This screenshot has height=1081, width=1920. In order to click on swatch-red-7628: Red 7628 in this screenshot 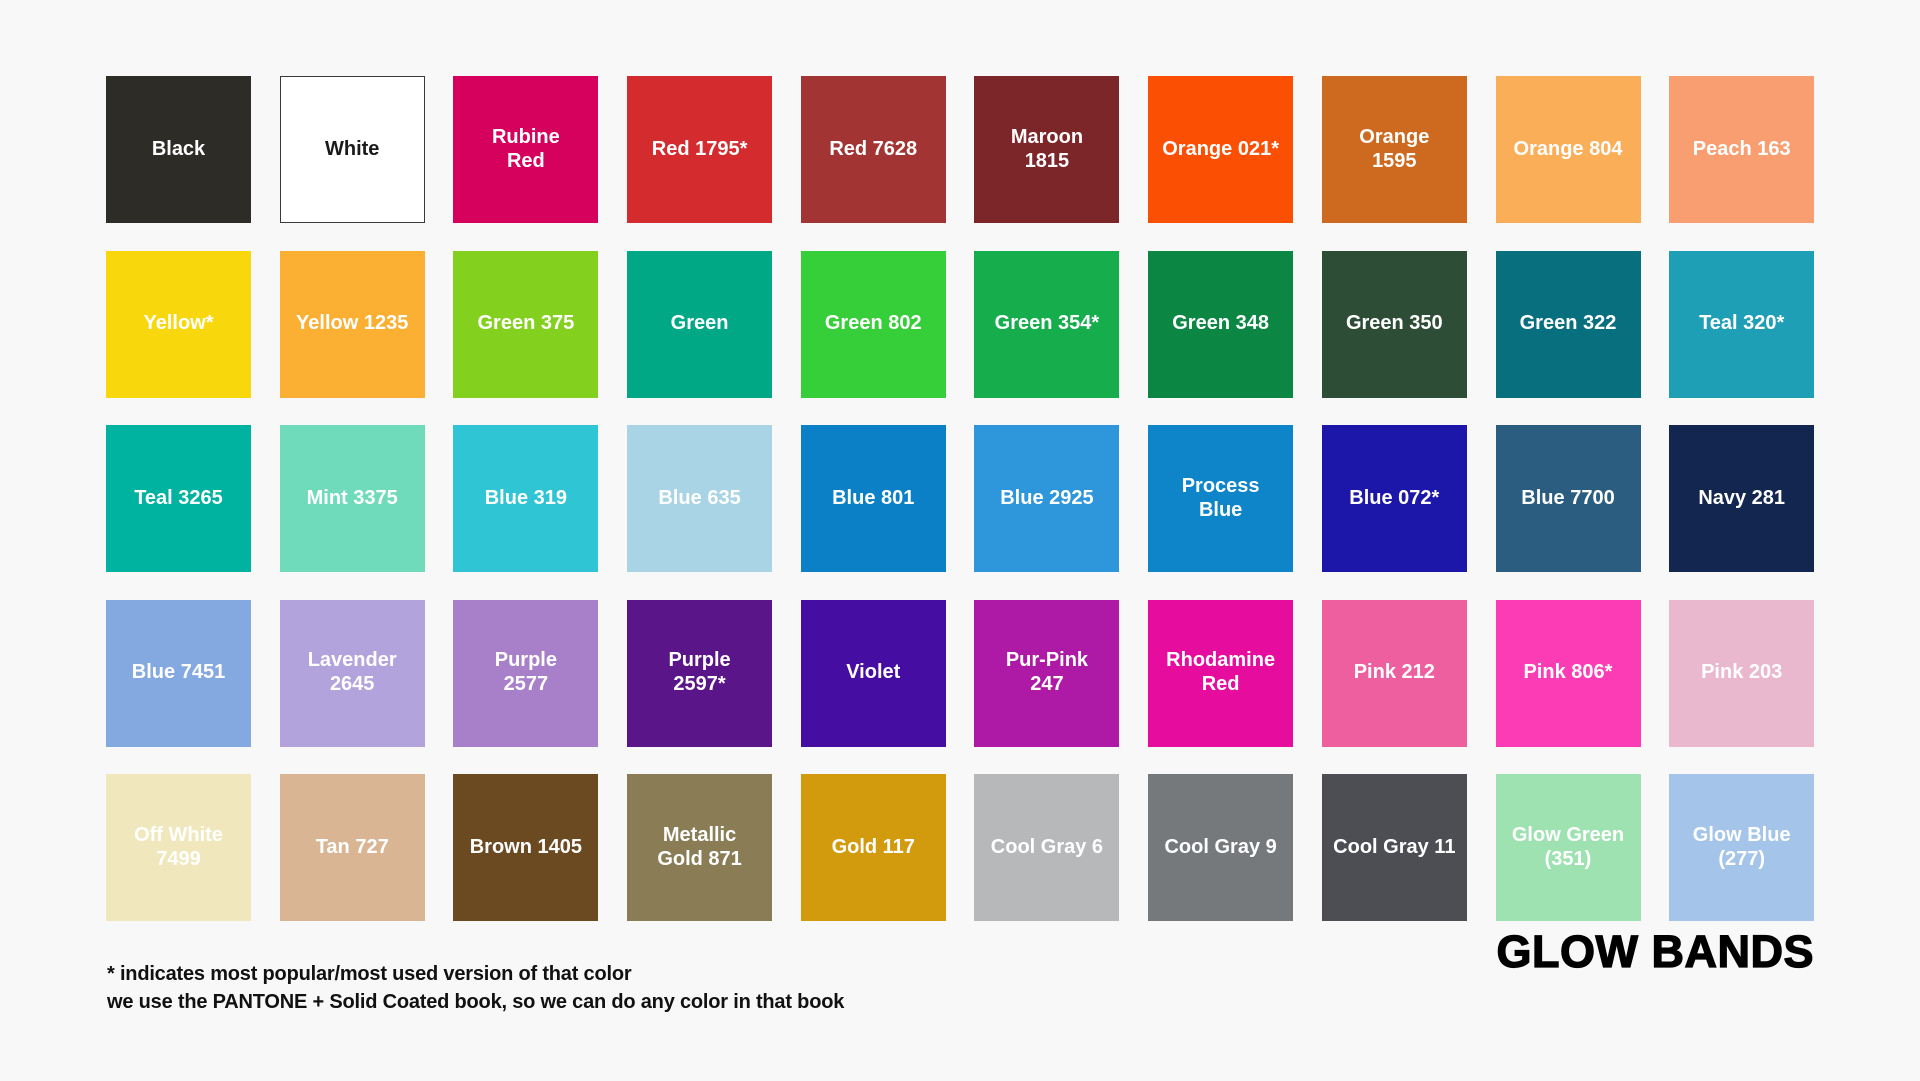, I will do `click(873, 149)`.